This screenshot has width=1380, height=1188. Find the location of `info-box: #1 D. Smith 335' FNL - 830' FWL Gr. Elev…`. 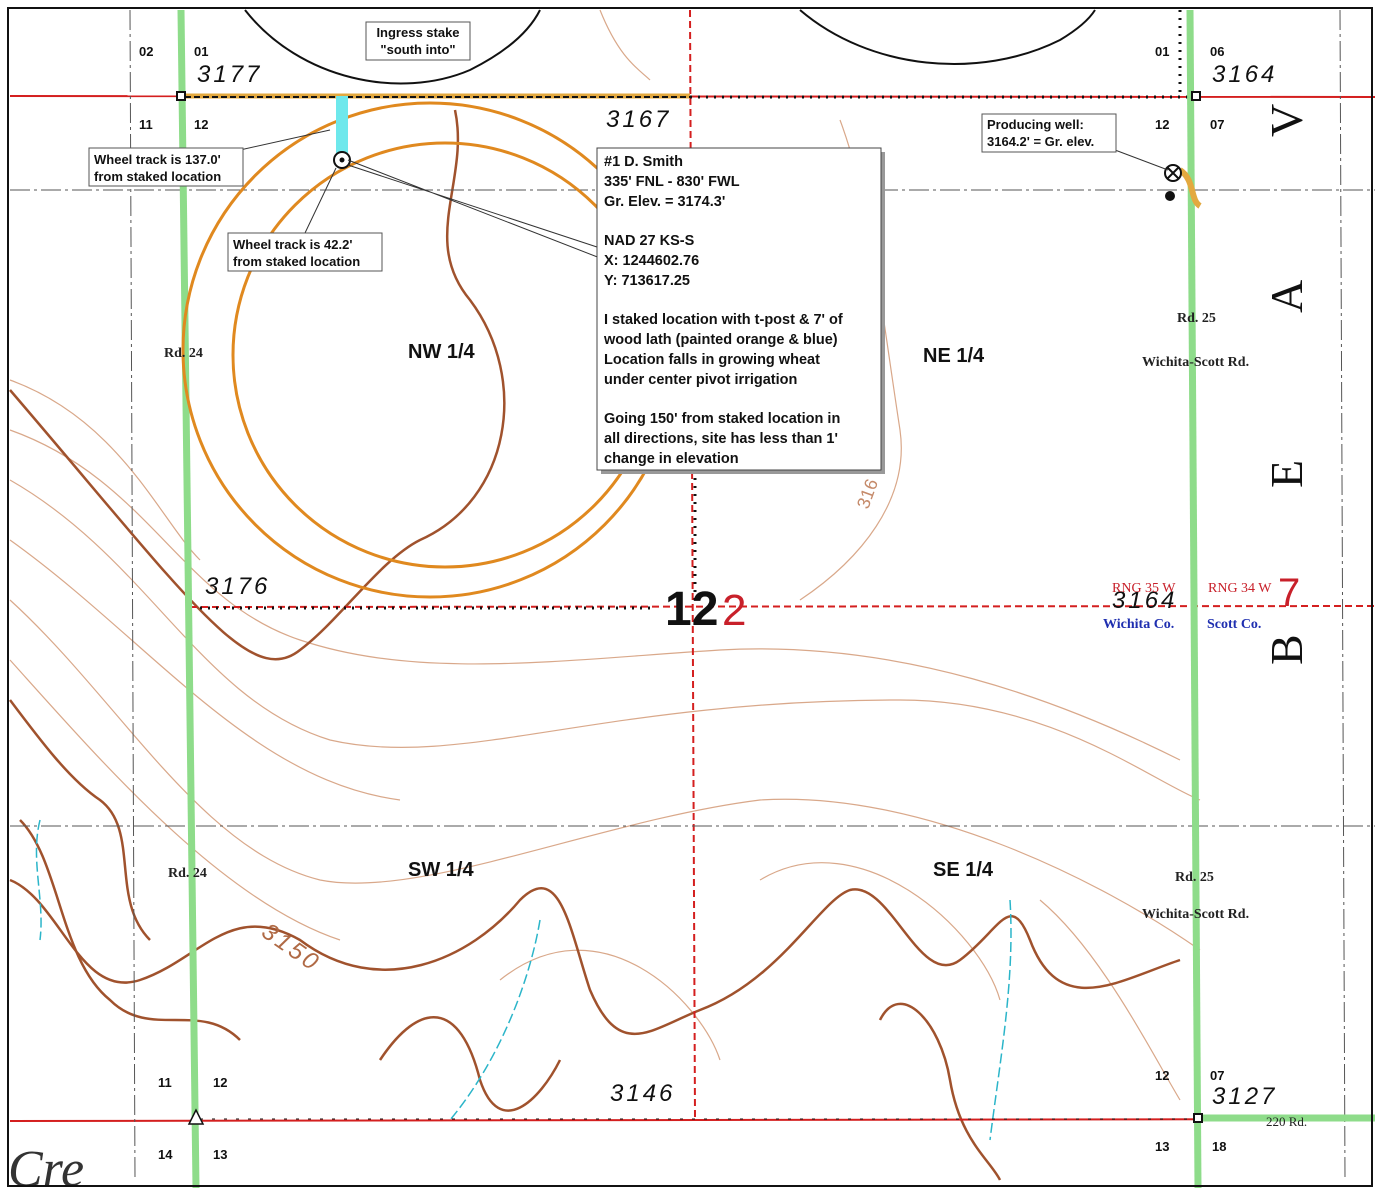

info-box: #1 D. Smith 335' FNL - 830' FWL Gr. Elev… is located at coordinates (740, 310).